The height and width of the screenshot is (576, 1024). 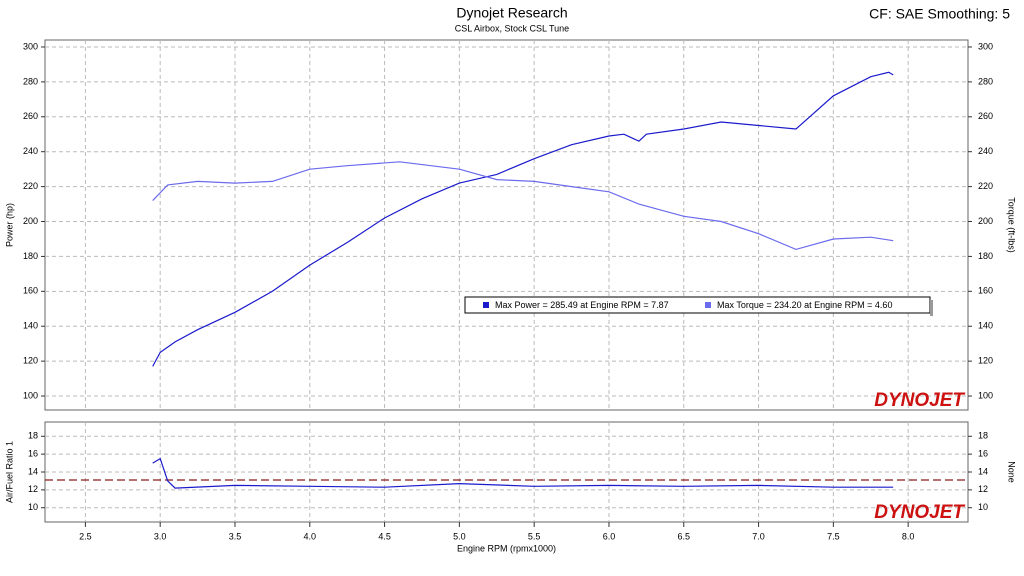 What do you see at coordinates (985, 395) in the screenshot?
I see `y2-tick-label: 100` at bounding box center [985, 395].